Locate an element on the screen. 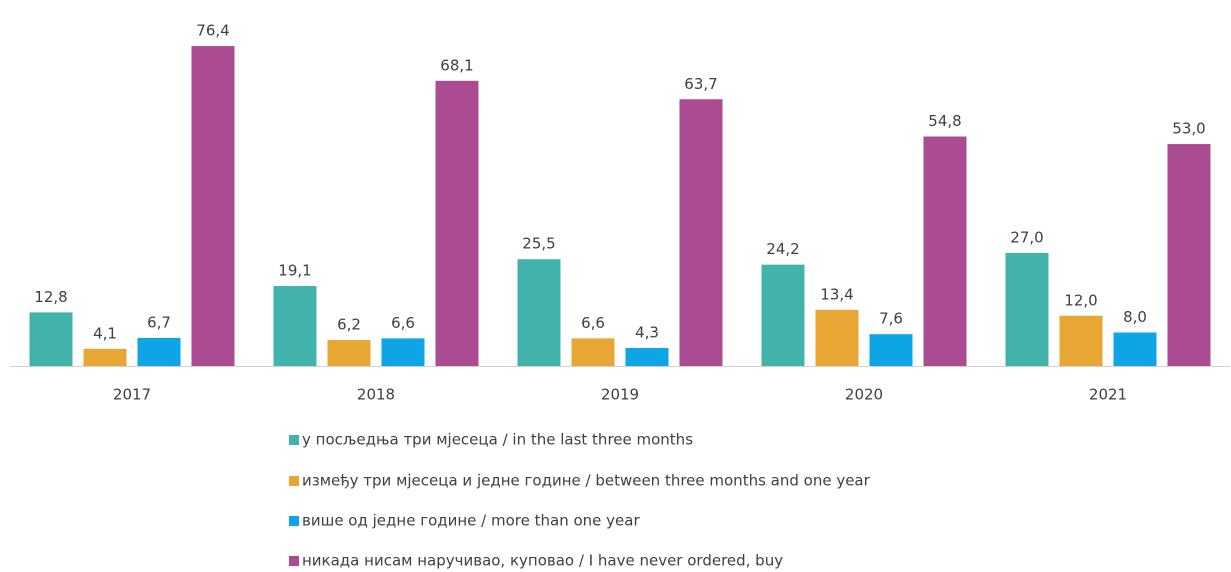  x-tick-label: 2020 is located at coordinates (864, 395).